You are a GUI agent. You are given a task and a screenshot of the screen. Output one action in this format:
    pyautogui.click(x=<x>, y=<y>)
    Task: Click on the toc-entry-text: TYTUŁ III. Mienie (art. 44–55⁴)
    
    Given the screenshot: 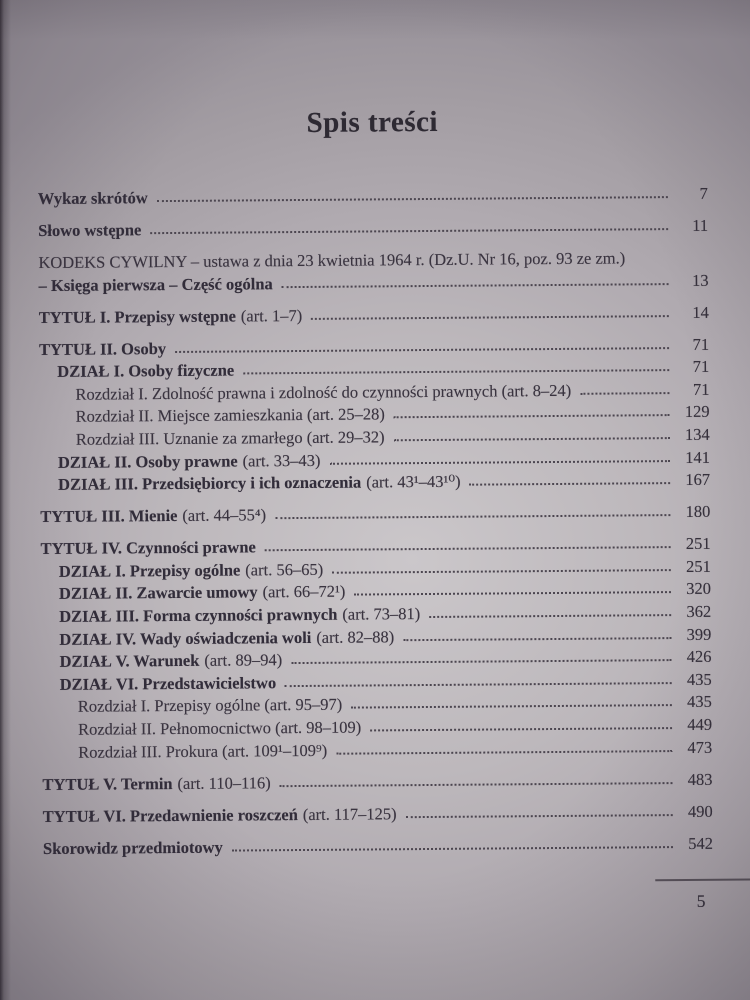 What is the action you would take?
    pyautogui.click(x=153, y=516)
    